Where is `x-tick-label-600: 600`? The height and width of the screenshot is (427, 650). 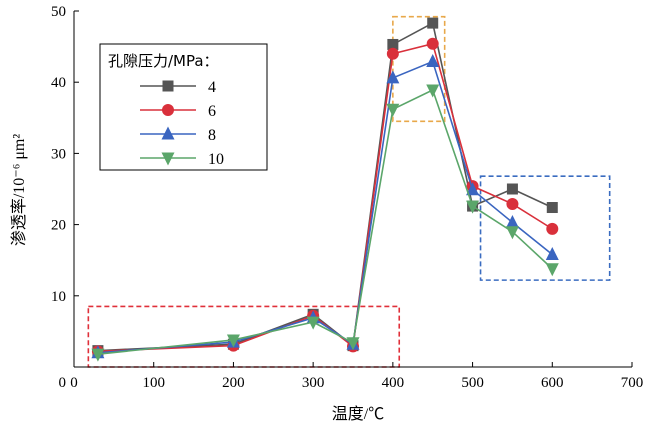 x-tick-label-600: 600 is located at coordinates (552, 383).